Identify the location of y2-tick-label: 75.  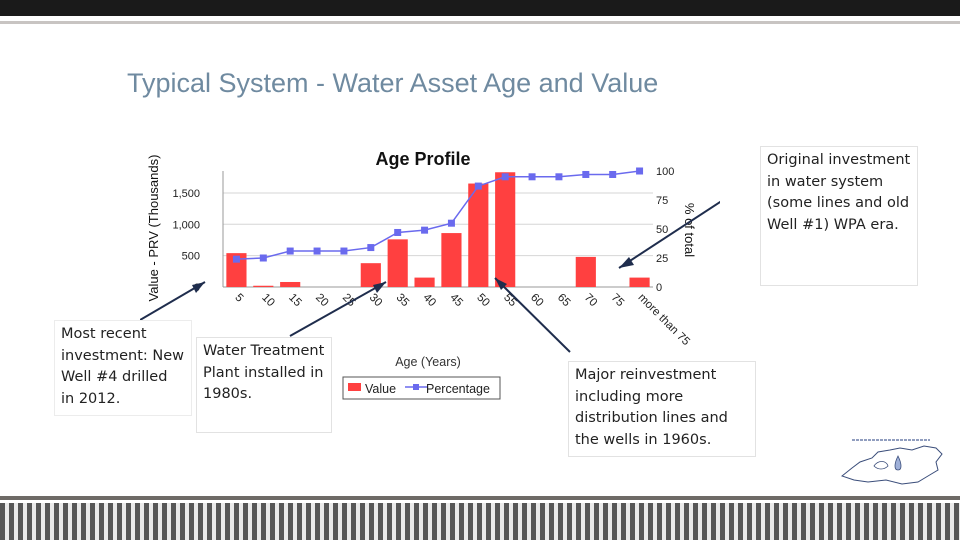
(662, 201).